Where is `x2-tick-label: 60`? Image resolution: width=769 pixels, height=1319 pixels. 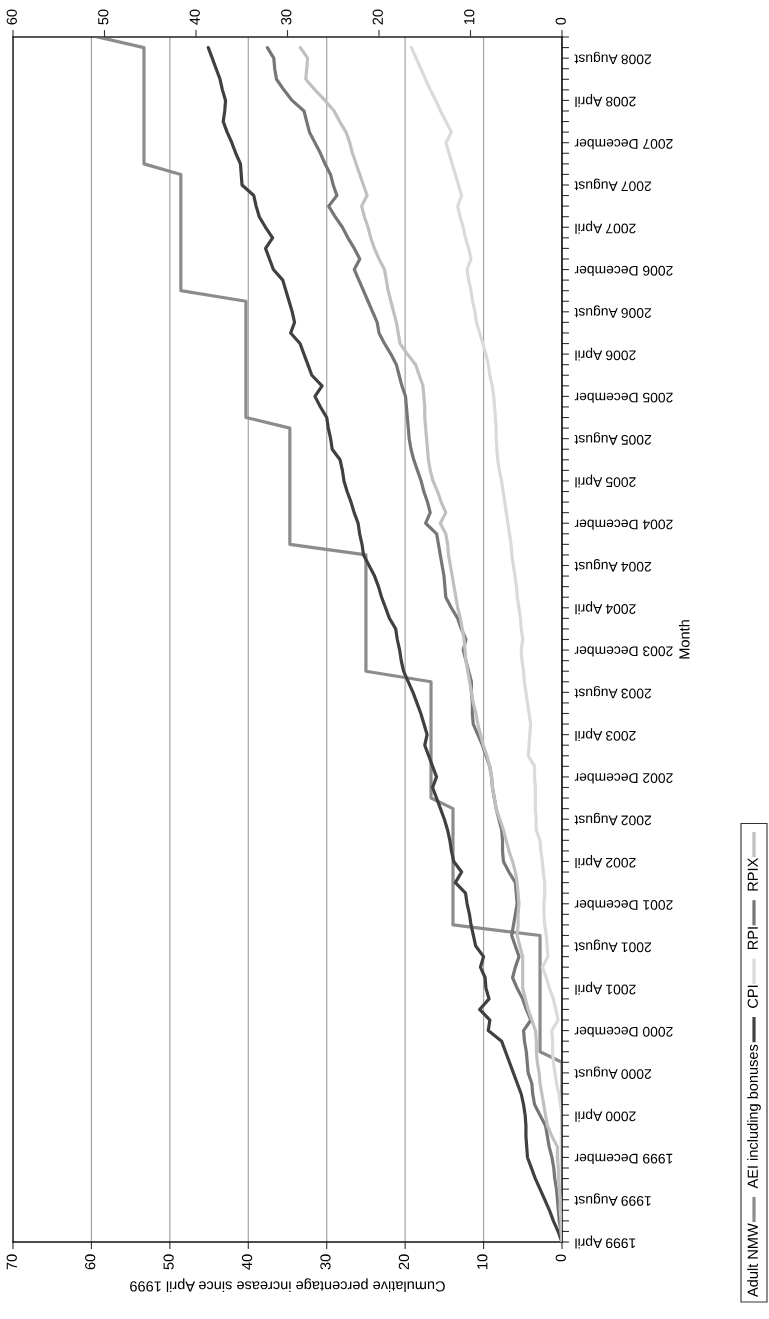 x2-tick-label: 60 is located at coordinates (11, 17).